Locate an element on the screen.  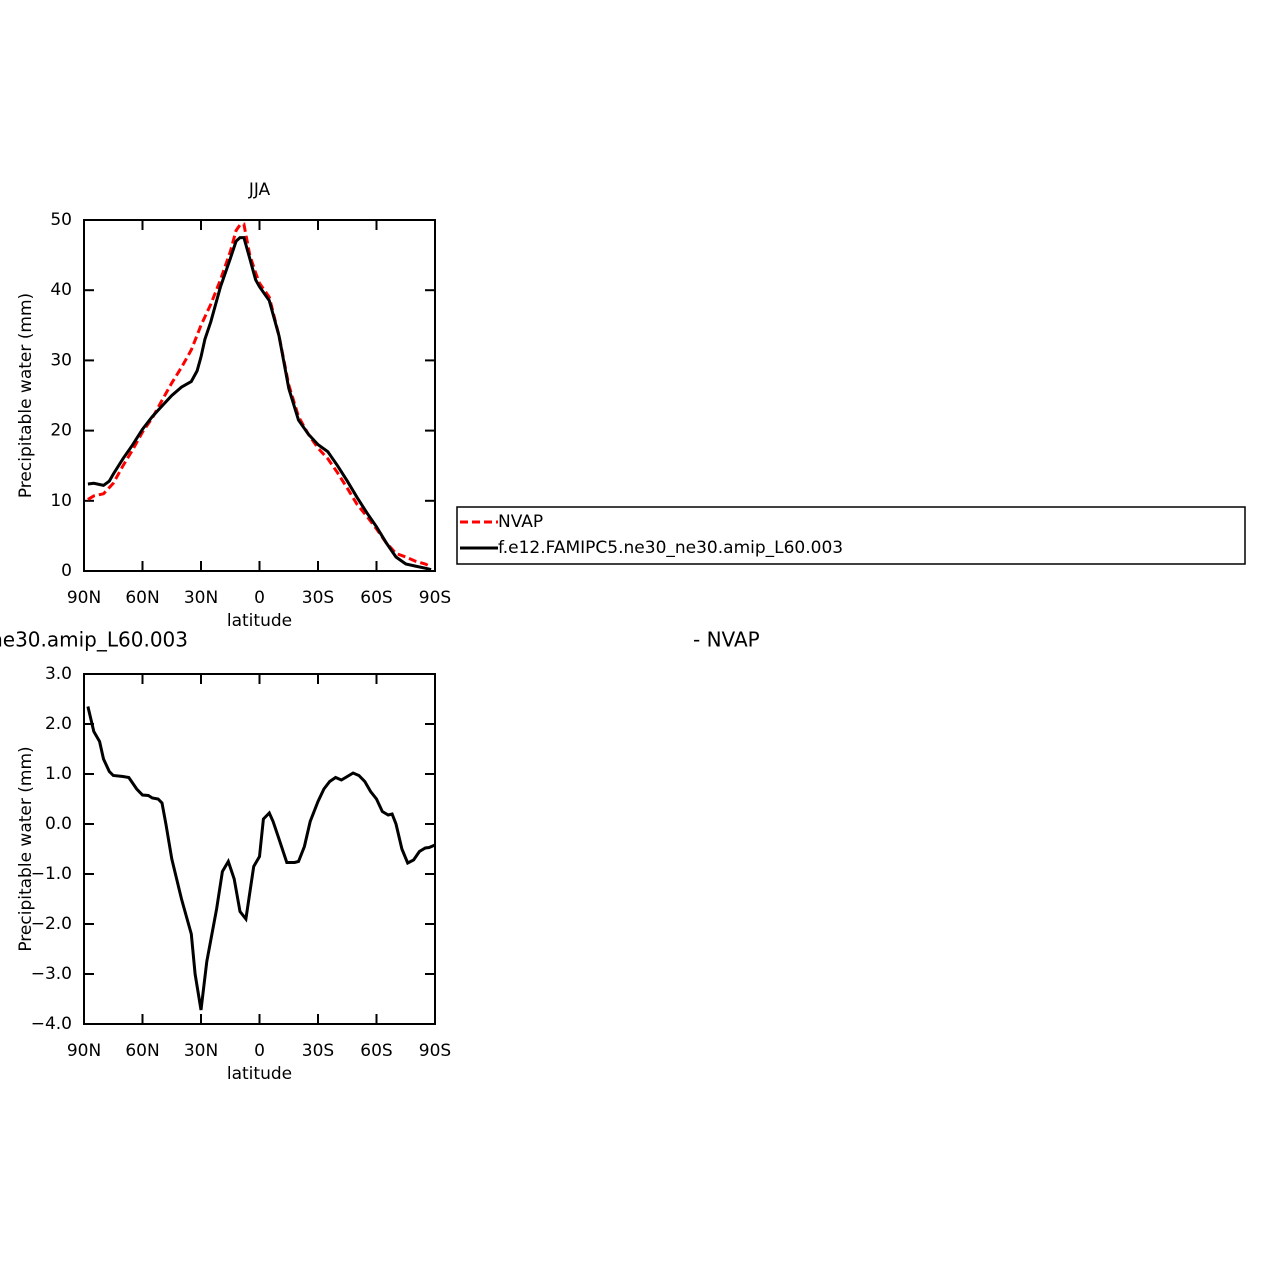
y-tick-label: 50 is located at coordinates (61, 220).